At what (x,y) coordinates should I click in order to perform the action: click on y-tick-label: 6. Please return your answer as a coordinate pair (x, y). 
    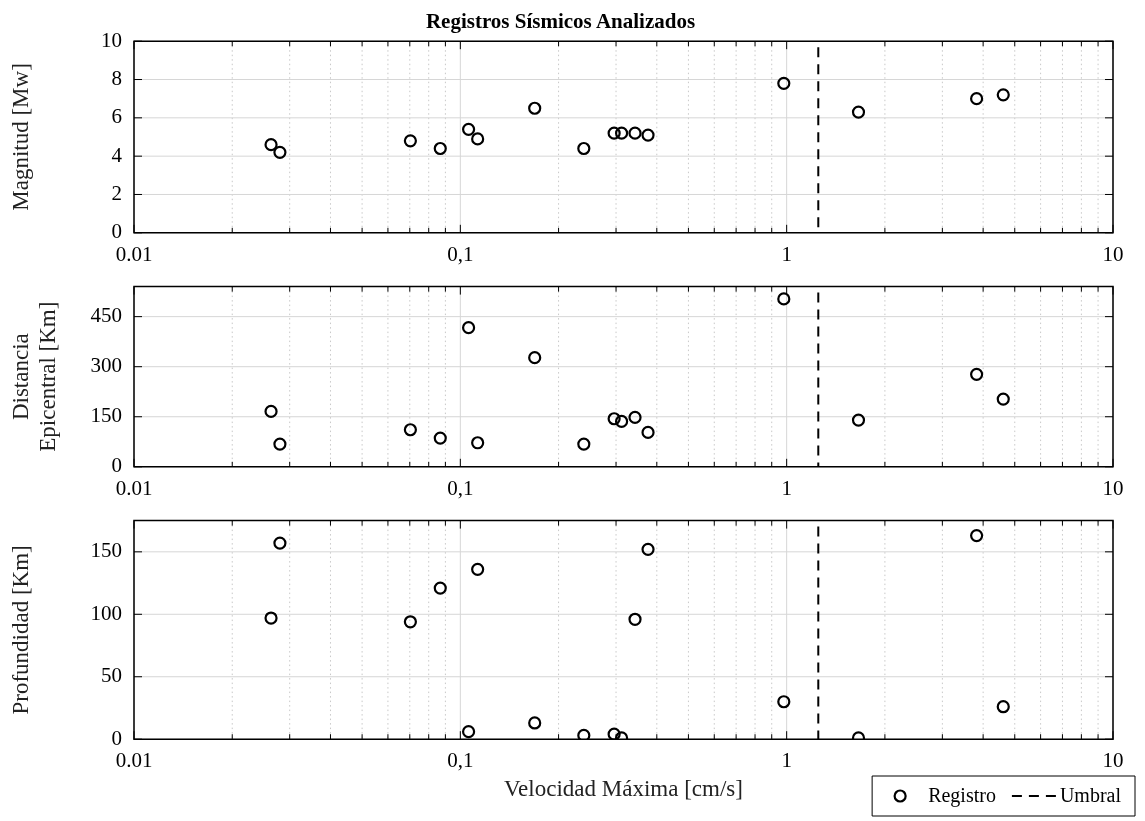
    Looking at the image, I should click on (116, 116).